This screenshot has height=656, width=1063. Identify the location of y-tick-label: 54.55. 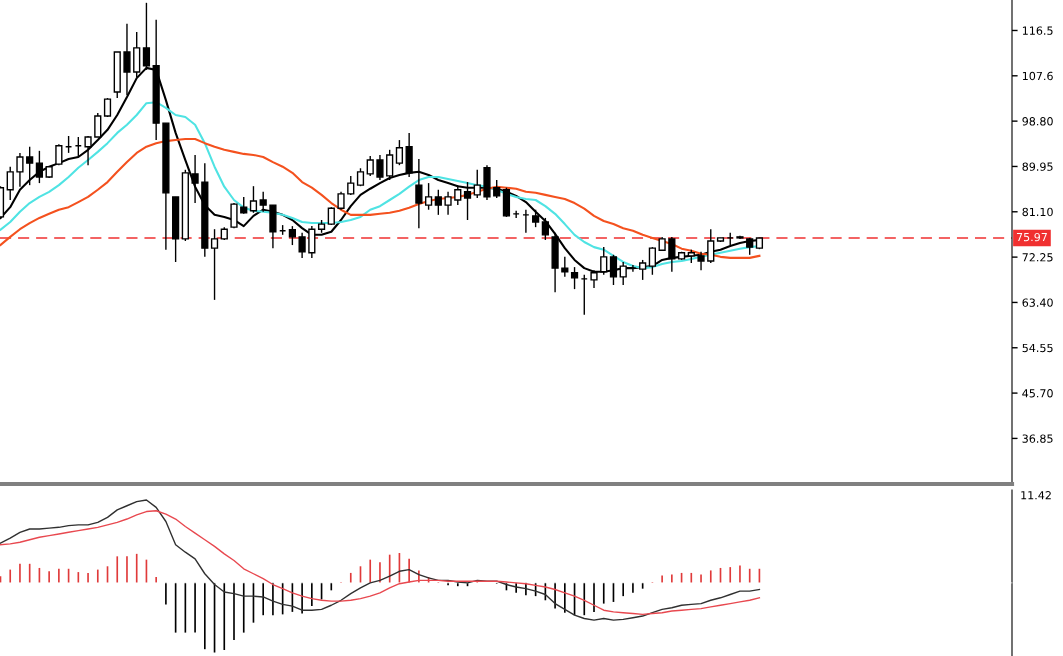
(1037, 348).